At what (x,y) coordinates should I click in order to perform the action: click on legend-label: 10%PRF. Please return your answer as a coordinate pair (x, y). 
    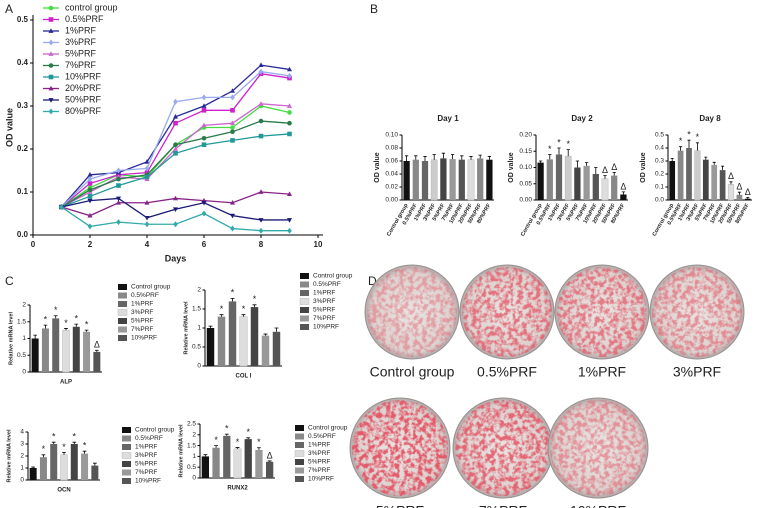
    Looking at the image, I should click on (326, 327).